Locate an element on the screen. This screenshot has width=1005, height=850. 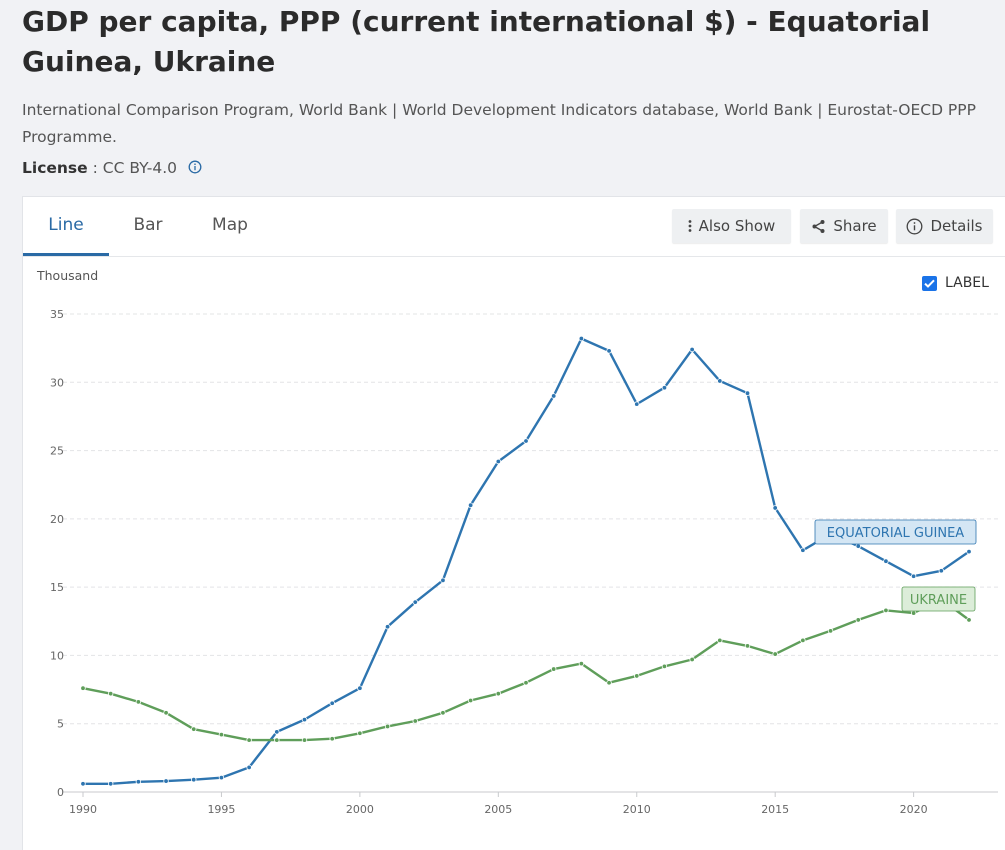
license-value: CC BY-4.0 is located at coordinates (139, 168).